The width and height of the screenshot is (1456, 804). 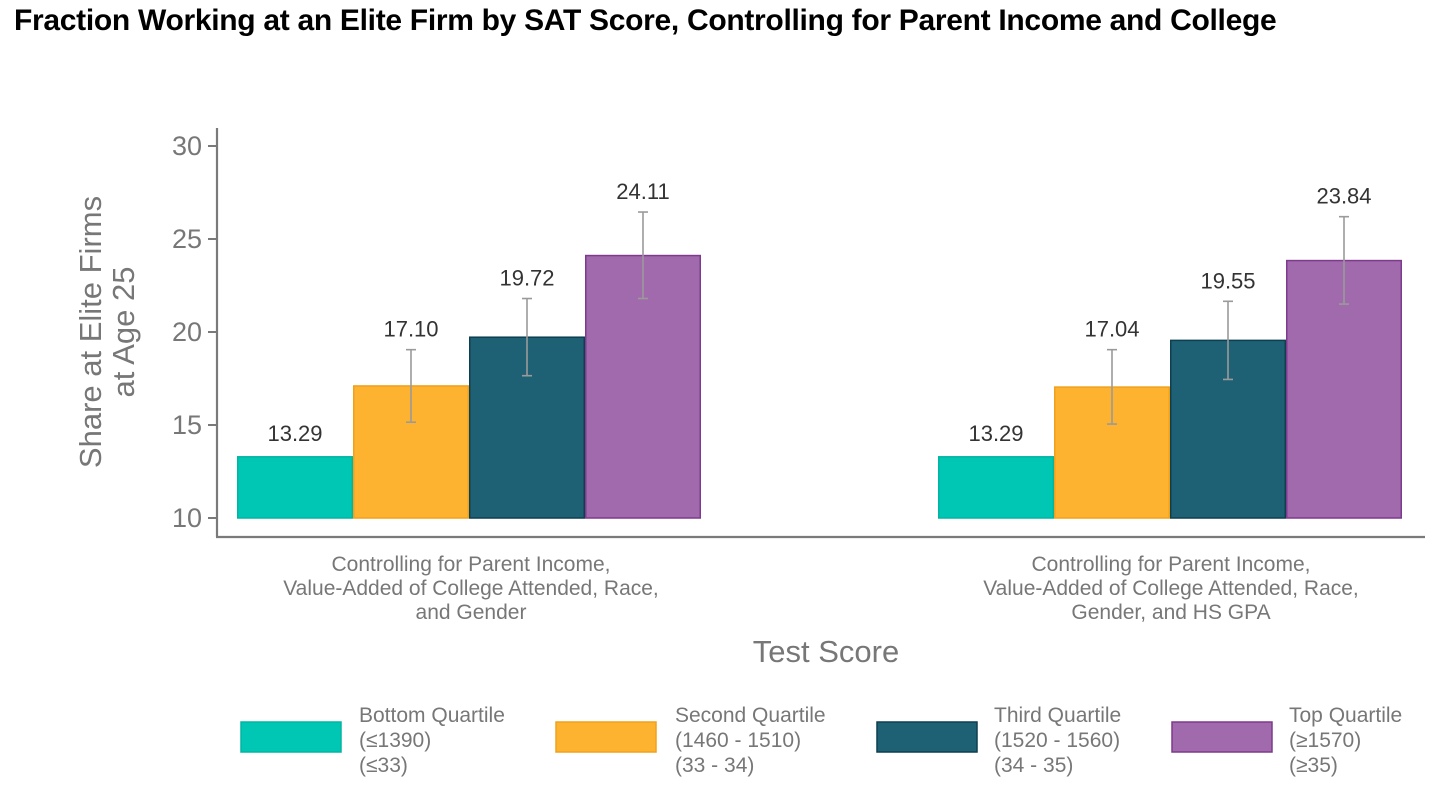 I want to click on y-axis-title-line: Share at Elite Firms, so click(x=90, y=332).